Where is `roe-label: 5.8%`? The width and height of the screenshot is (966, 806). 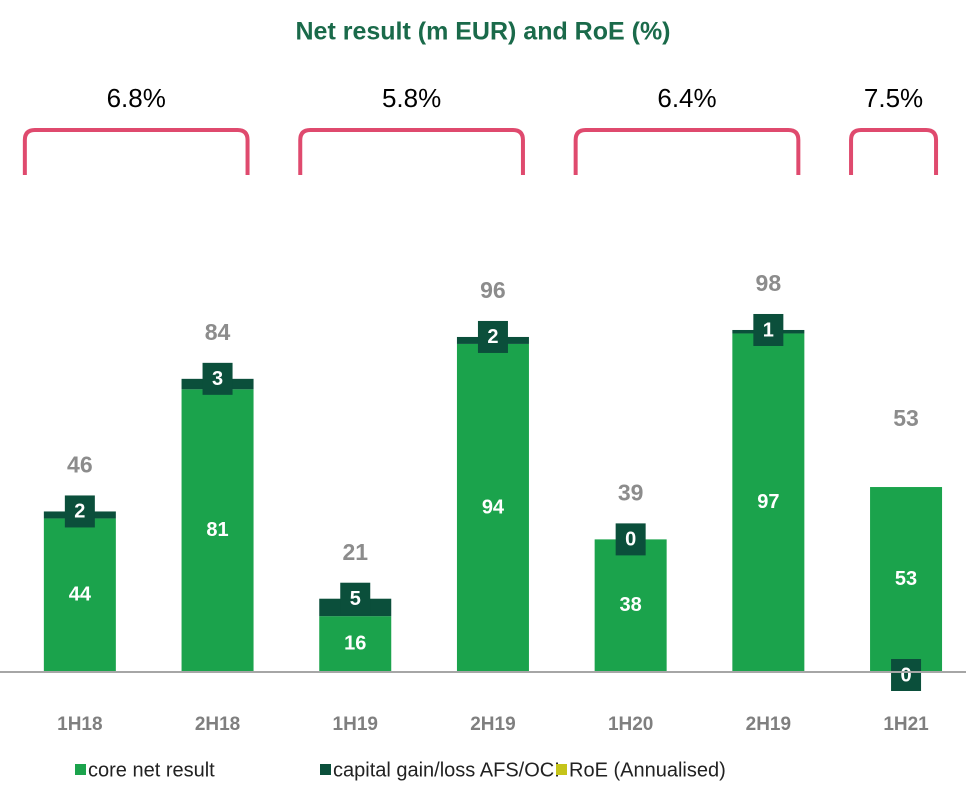 roe-label: 5.8% is located at coordinates (411, 98).